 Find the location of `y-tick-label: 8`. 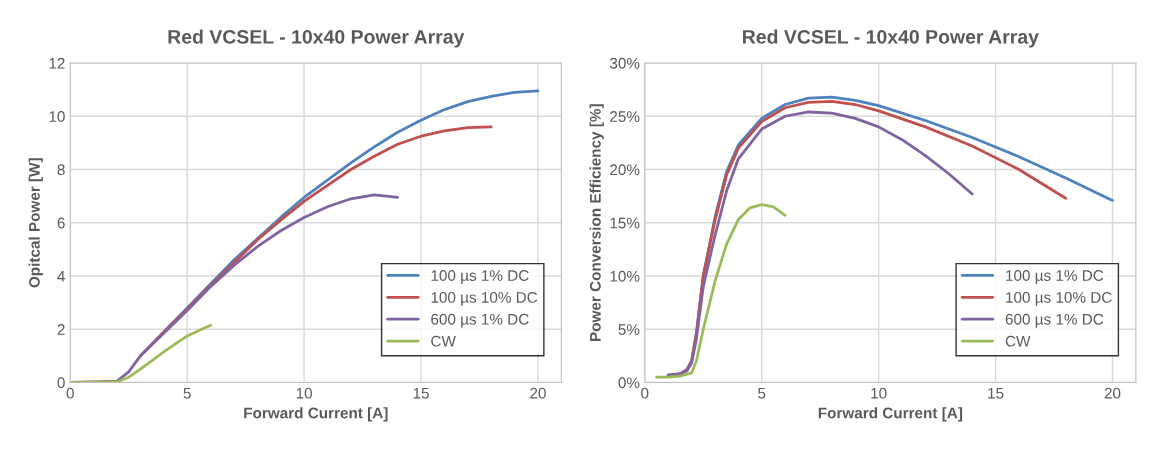

y-tick-label: 8 is located at coordinates (61, 170).